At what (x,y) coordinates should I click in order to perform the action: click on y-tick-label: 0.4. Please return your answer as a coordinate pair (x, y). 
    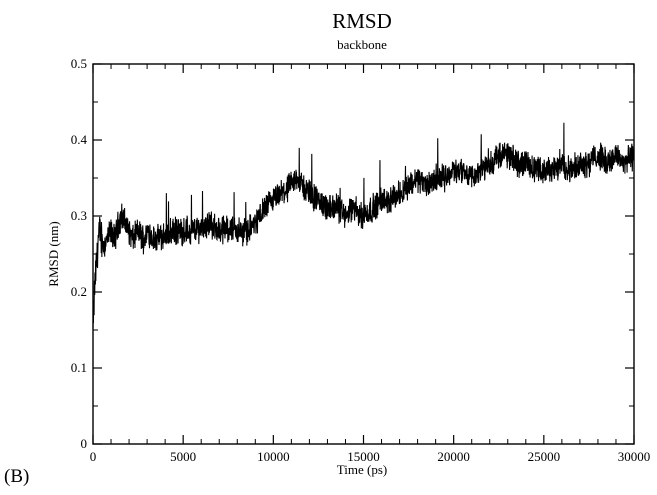
    Looking at the image, I should click on (79, 139).